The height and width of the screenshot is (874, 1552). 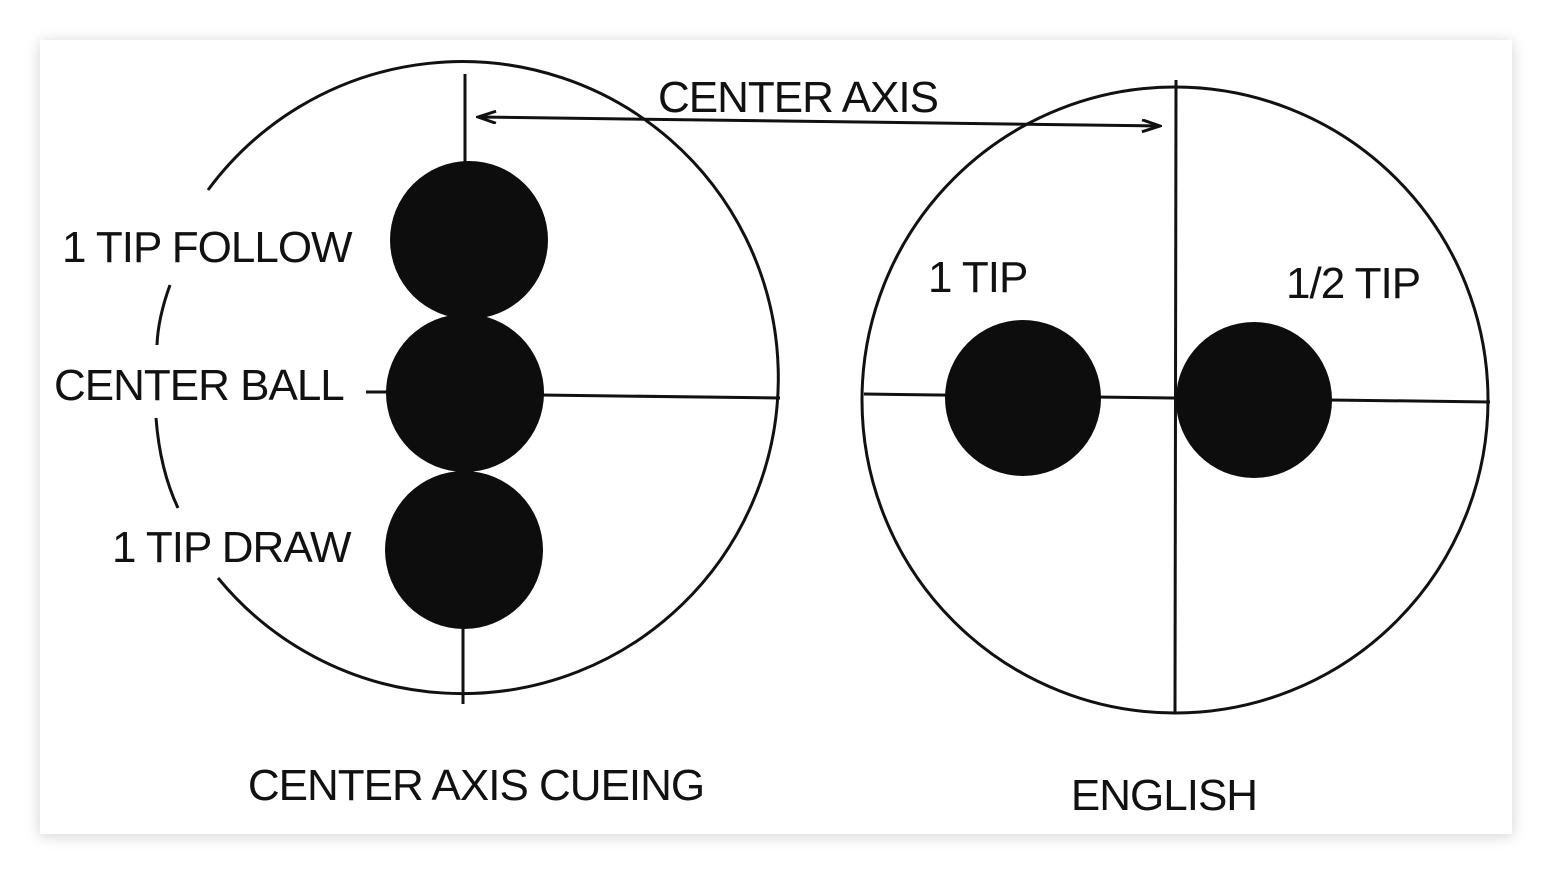 I want to click on right-vertical-axis, so click(x=1175, y=396).